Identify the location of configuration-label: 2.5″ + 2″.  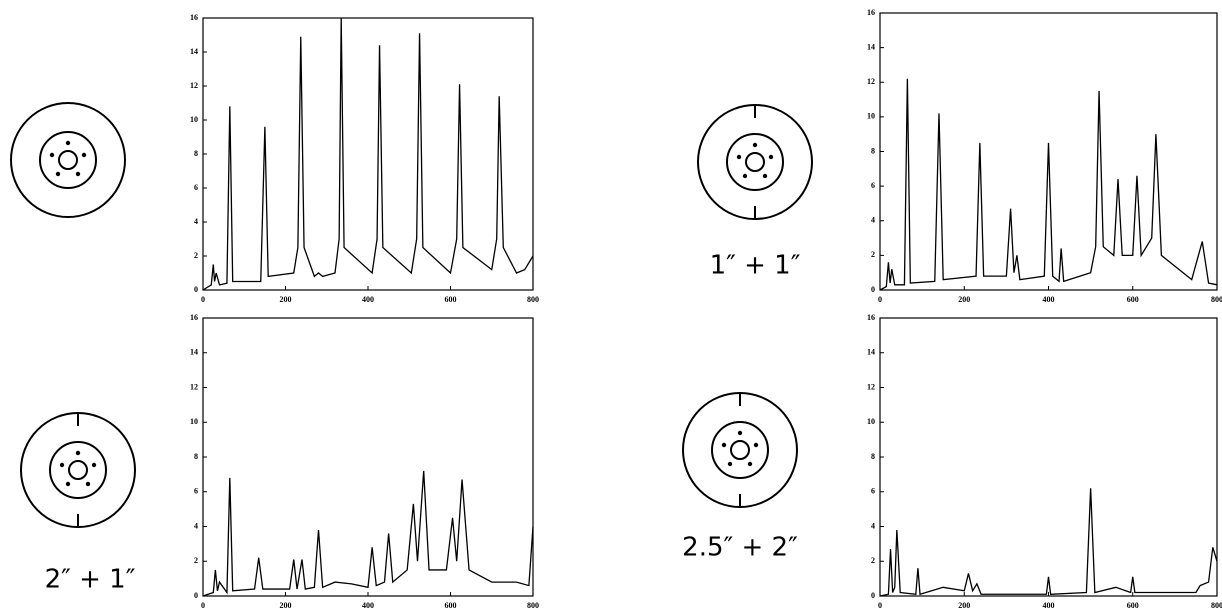
(740, 548).